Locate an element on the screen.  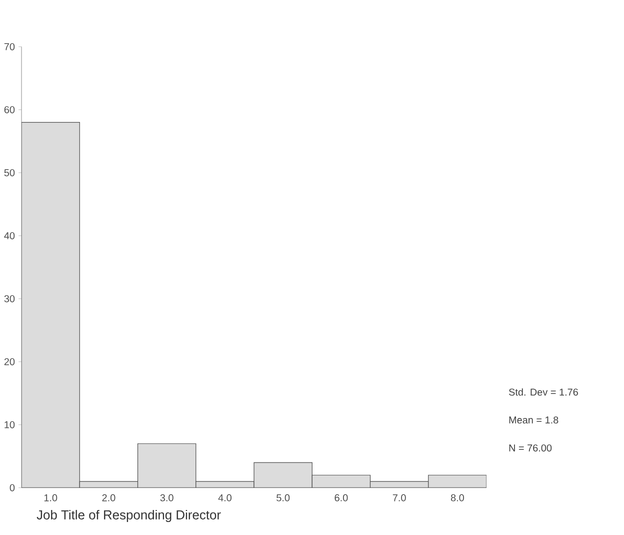
text: N = 76.00 is located at coordinates (530, 448).